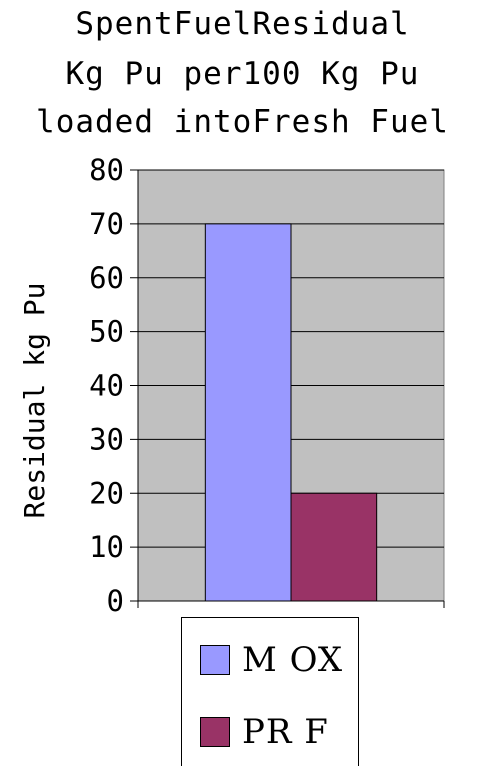 This screenshot has height=766, width=485. I want to click on legend-label-prf: PR F, so click(285, 732).